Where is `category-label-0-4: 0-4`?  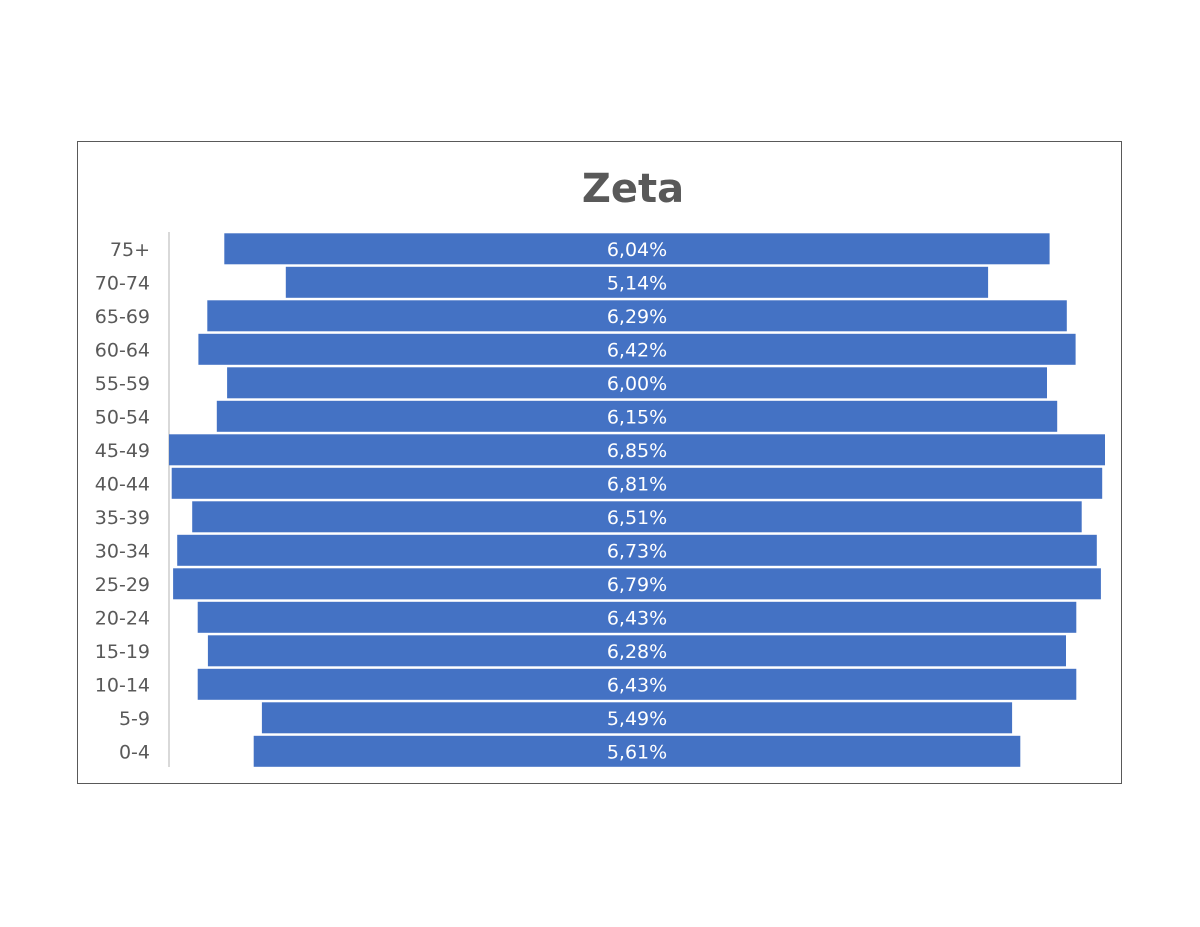
category-label-0-4: 0-4 is located at coordinates (134, 752).